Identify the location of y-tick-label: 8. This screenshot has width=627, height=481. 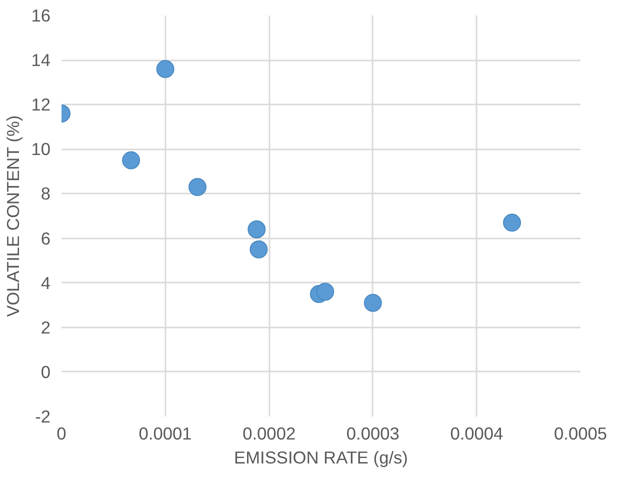
(45, 194).